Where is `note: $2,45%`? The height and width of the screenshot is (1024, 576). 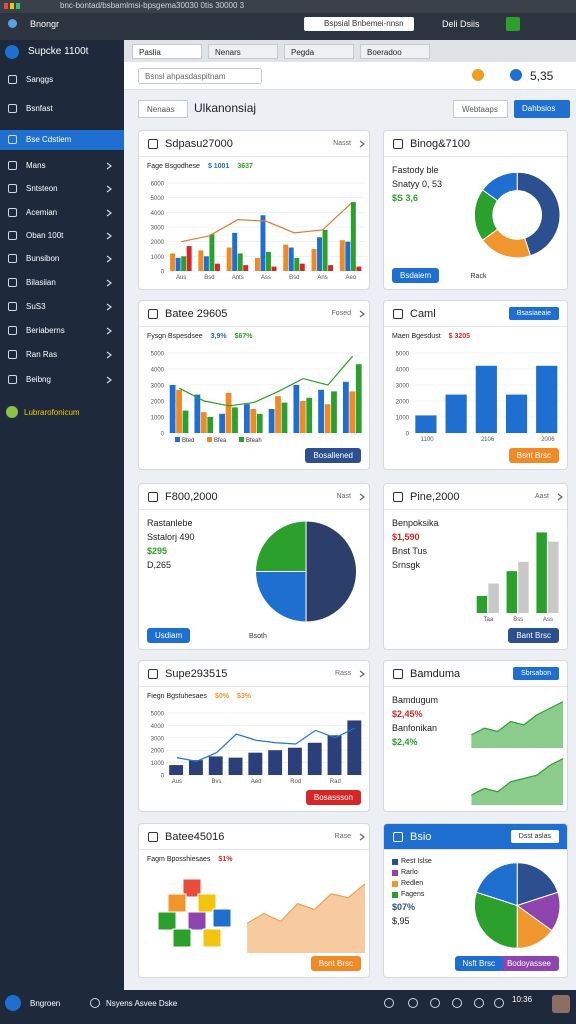
note: $2,45% is located at coordinates (407, 714).